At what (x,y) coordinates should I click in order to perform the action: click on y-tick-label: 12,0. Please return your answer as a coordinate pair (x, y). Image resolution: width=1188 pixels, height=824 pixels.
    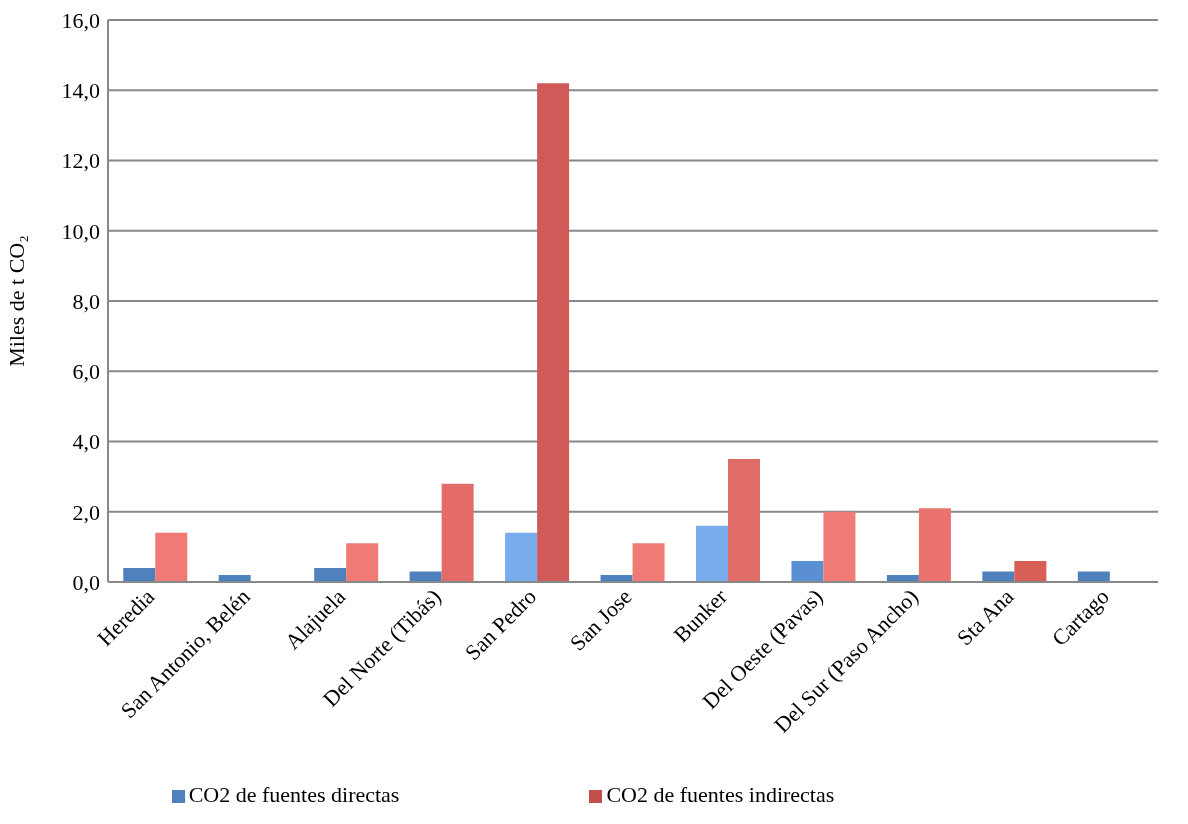
    Looking at the image, I should click on (80, 161).